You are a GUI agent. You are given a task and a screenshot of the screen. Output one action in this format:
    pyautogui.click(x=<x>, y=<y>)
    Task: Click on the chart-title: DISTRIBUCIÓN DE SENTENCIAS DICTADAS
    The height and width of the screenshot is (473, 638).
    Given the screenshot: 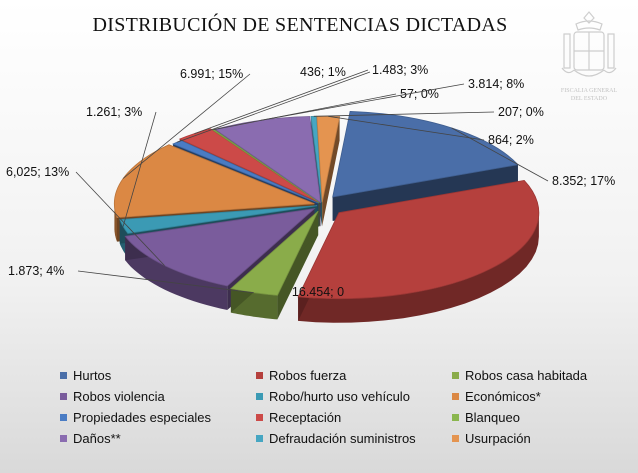 What is the action you would take?
    pyautogui.click(x=300, y=25)
    